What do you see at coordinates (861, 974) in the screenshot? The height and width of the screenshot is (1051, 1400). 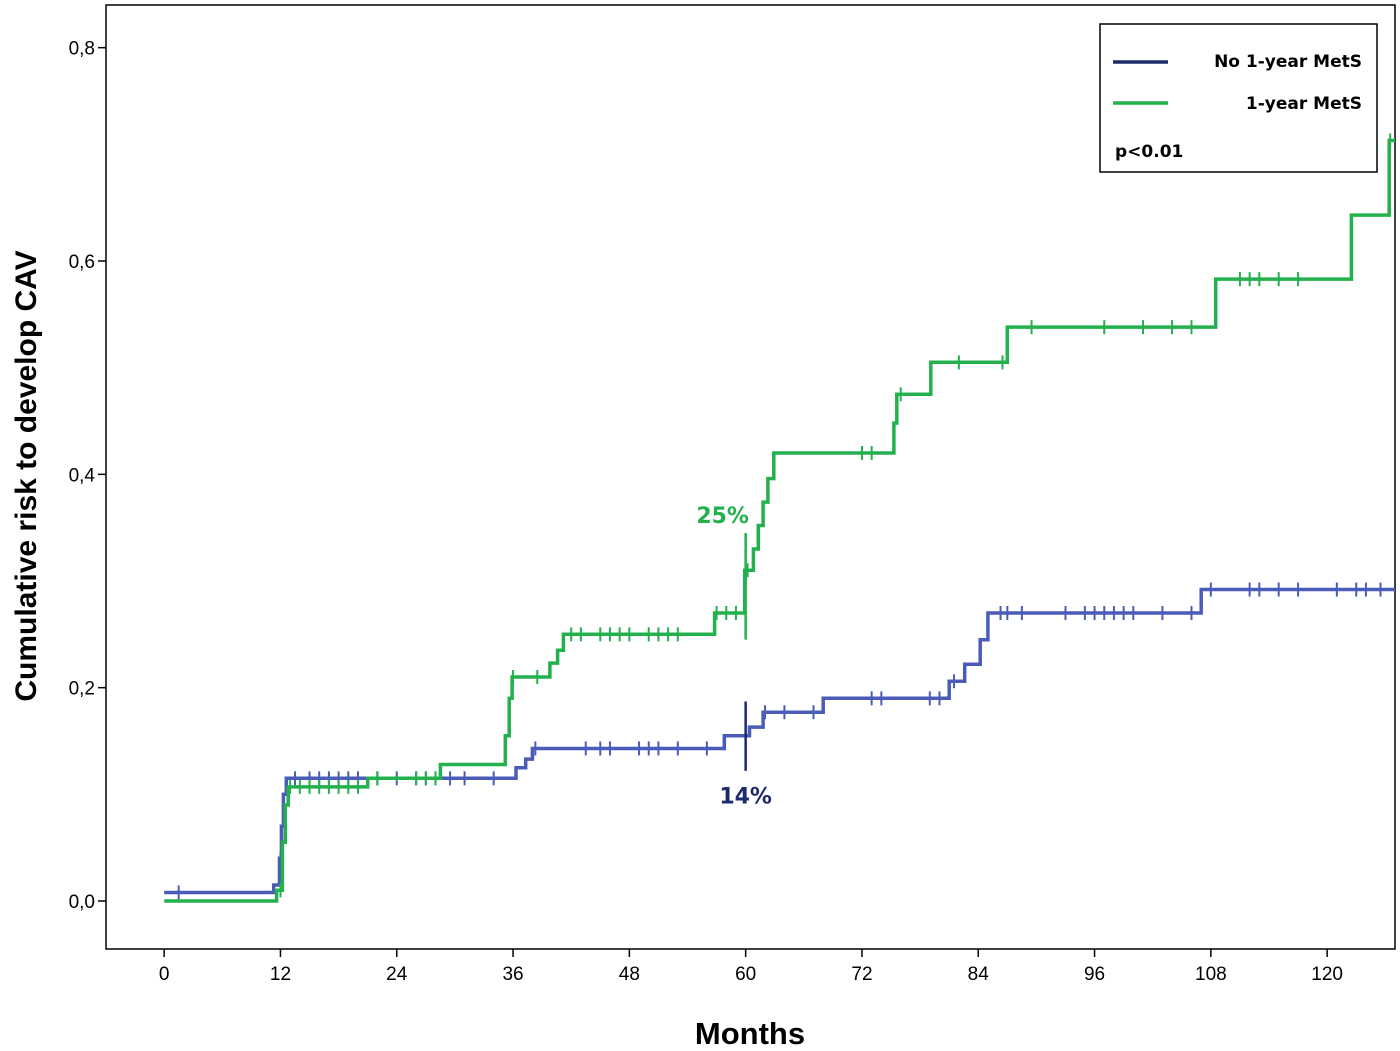 I see `x-tick-label: 72` at bounding box center [861, 974].